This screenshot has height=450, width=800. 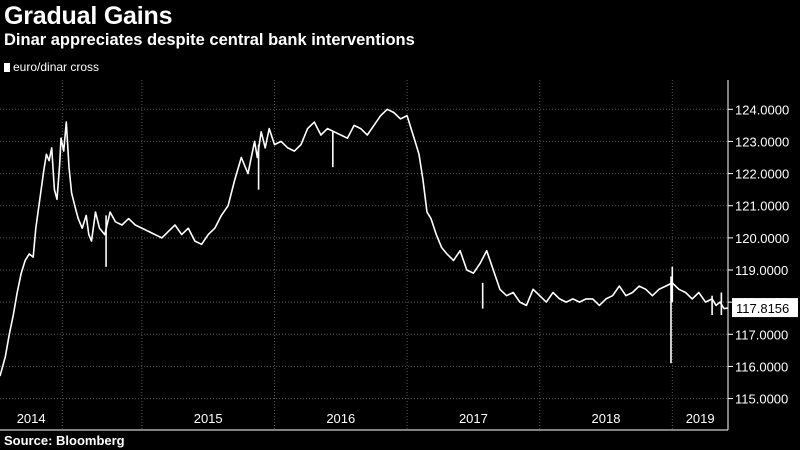 What do you see at coordinates (88, 16) in the screenshot?
I see `chart-title: Gradual Gains` at bounding box center [88, 16].